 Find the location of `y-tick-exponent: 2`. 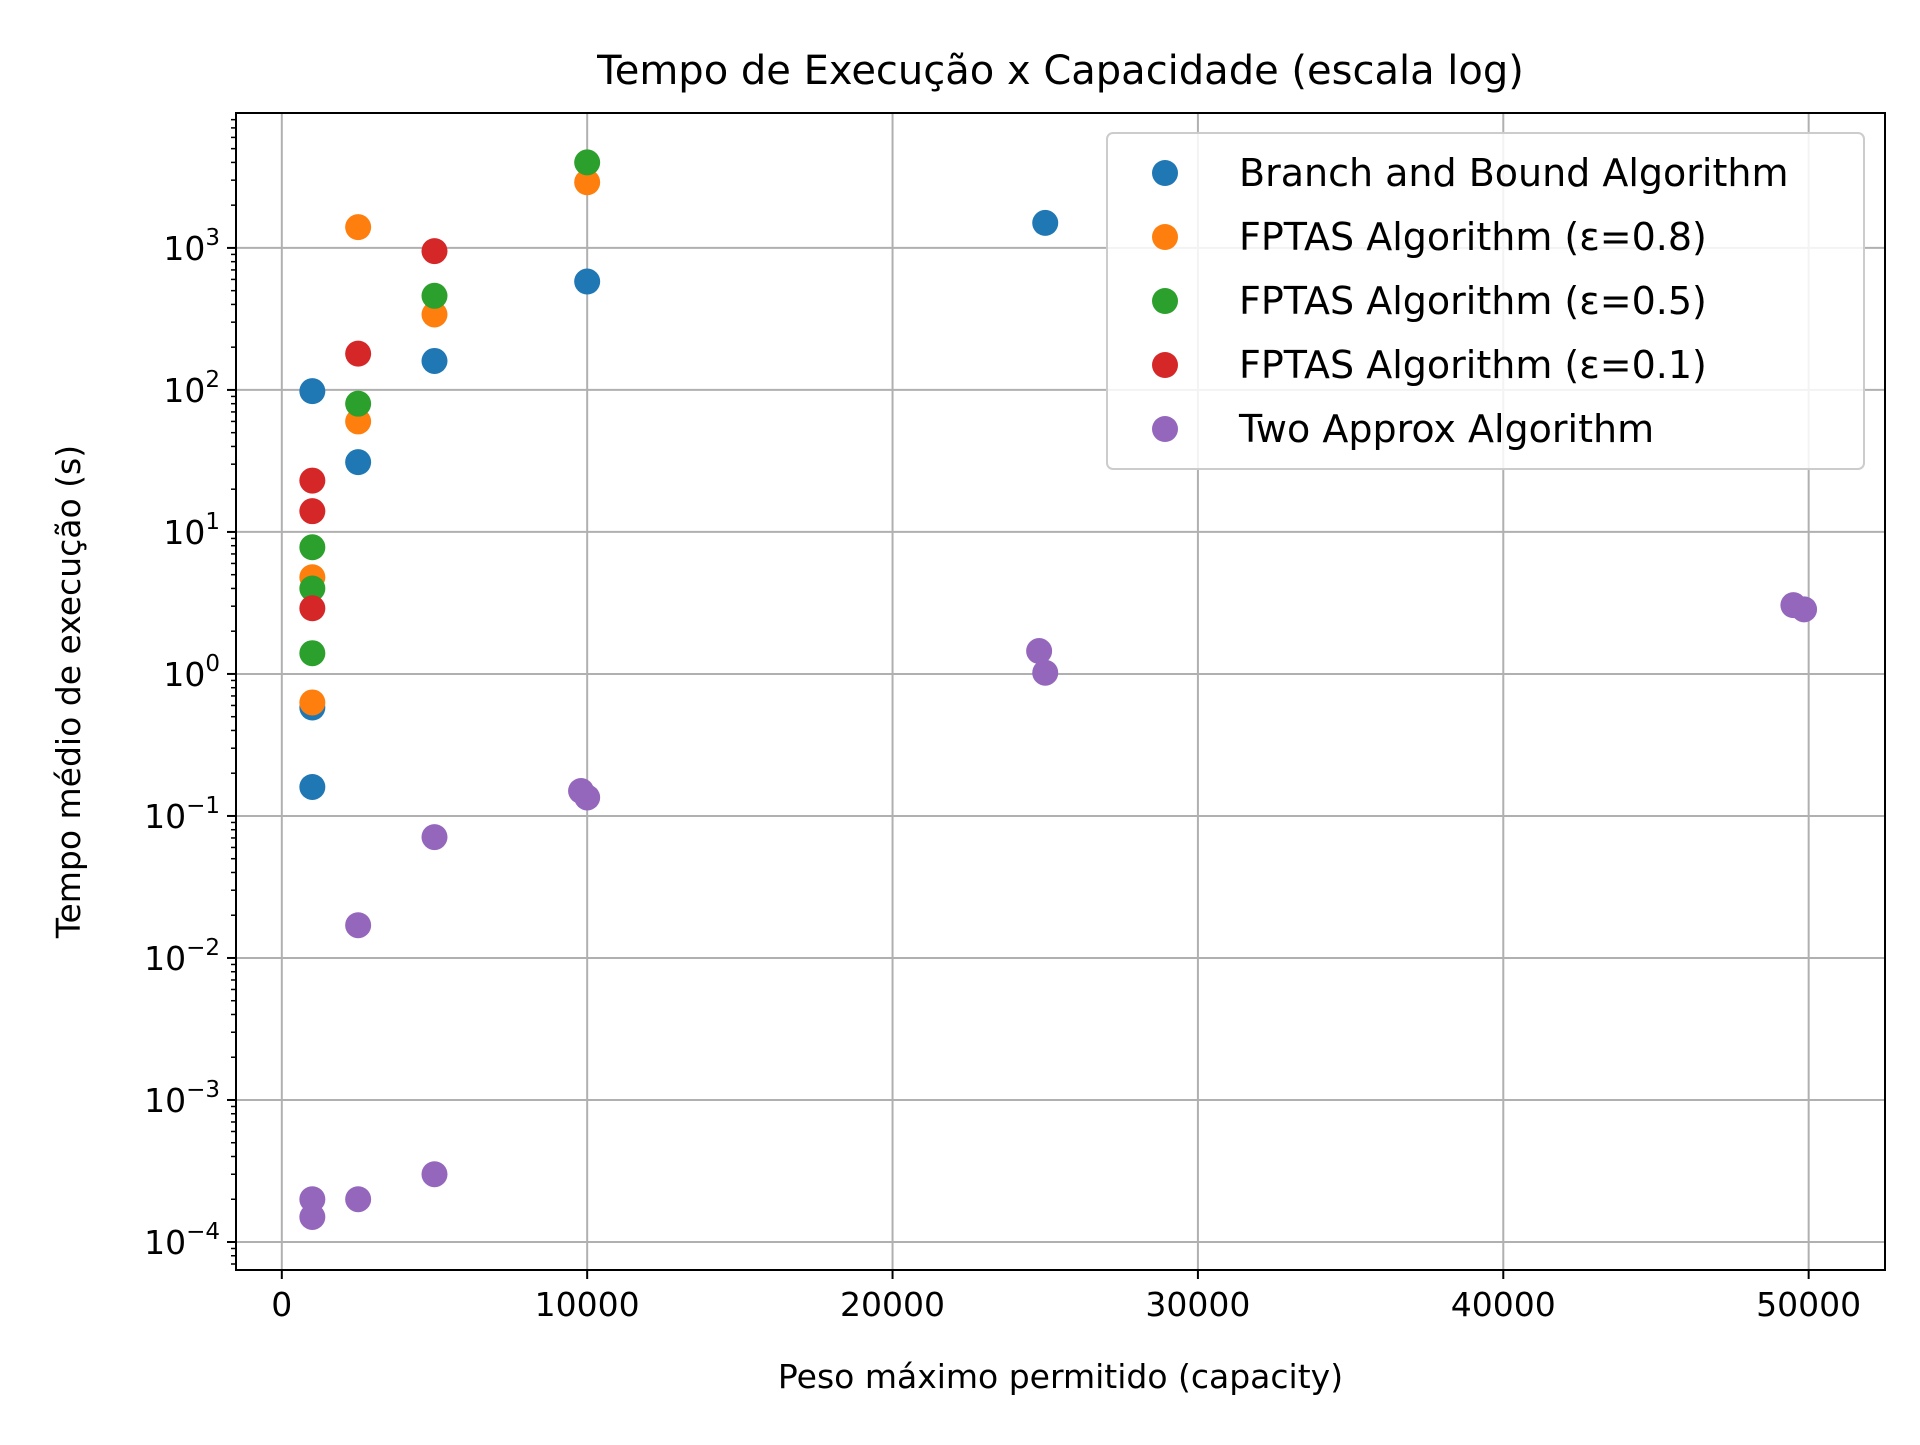

y-tick-exponent: 2 is located at coordinates (212, 380).